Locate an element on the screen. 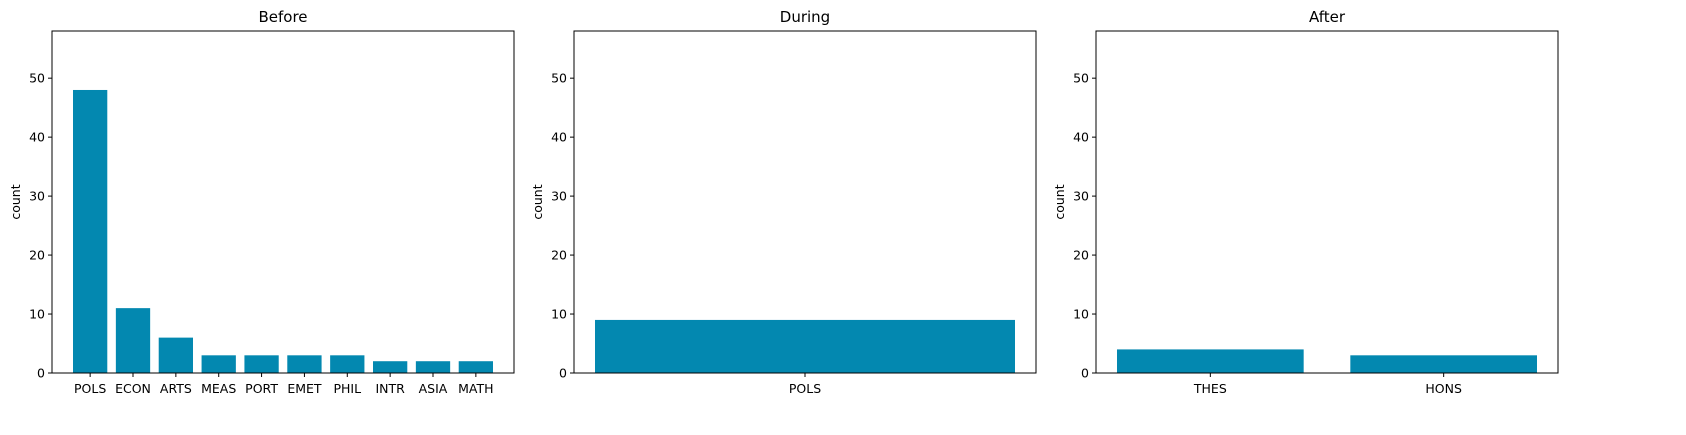 The height and width of the screenshot is (435, 1686). bar-intr is located at coordinates (390, 367).